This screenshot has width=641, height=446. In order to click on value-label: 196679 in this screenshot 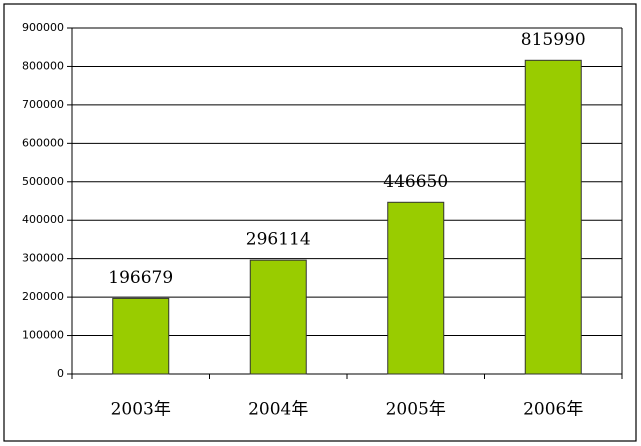, I will do `click(140, 278)`.